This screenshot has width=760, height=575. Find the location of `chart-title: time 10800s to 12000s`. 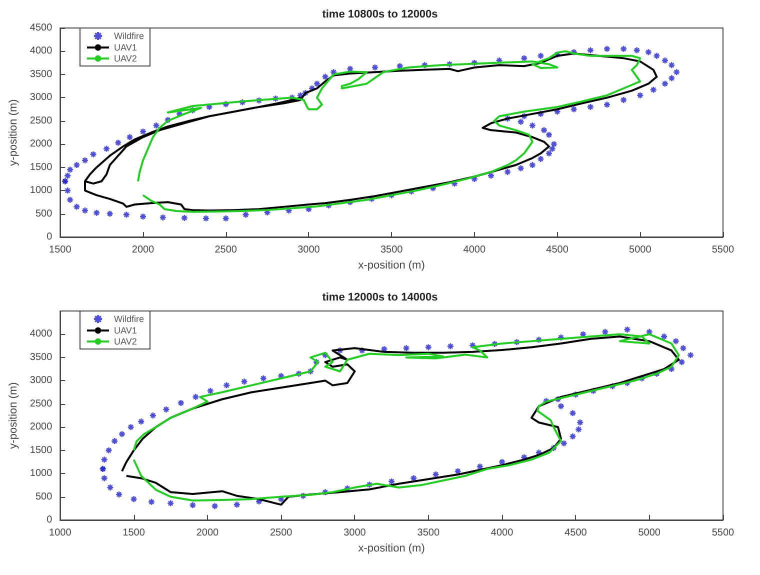

chart-title: time 10800s to 12000s is located at coordinates (380, 14).